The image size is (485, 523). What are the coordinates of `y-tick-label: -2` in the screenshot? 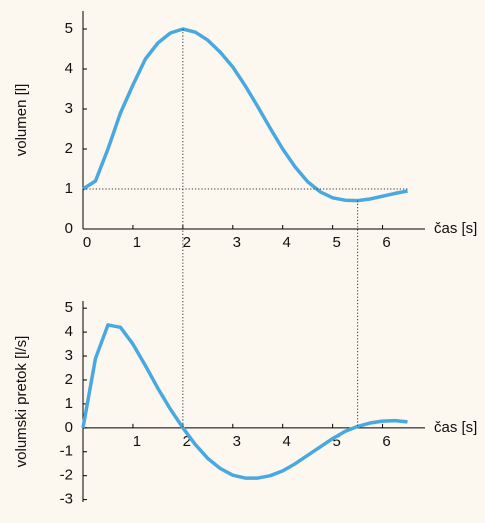 It's located at (66, 475).